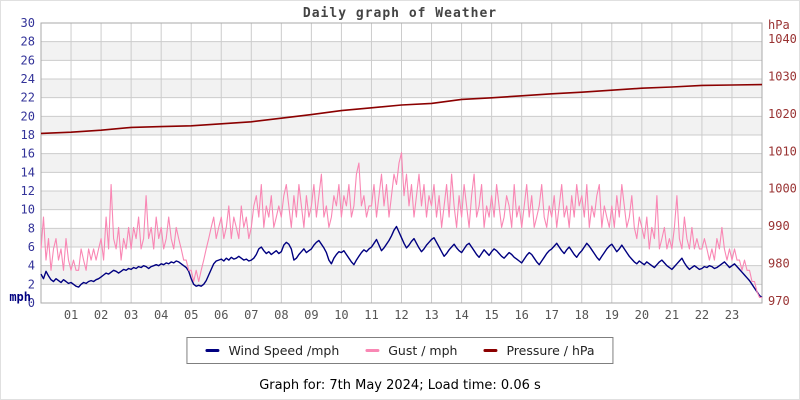 The width and height of the screenshot is (800, 400). I want to click on x-axis-tick: 14, so click(461, 315).